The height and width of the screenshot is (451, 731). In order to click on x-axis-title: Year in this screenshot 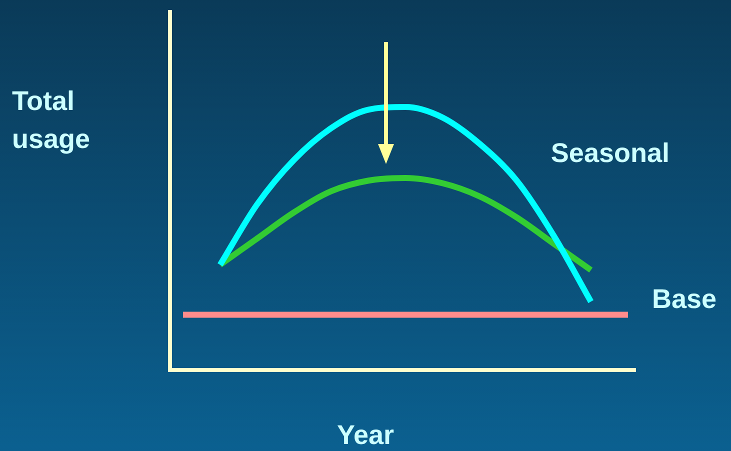, I will do `click(366, 435)`.